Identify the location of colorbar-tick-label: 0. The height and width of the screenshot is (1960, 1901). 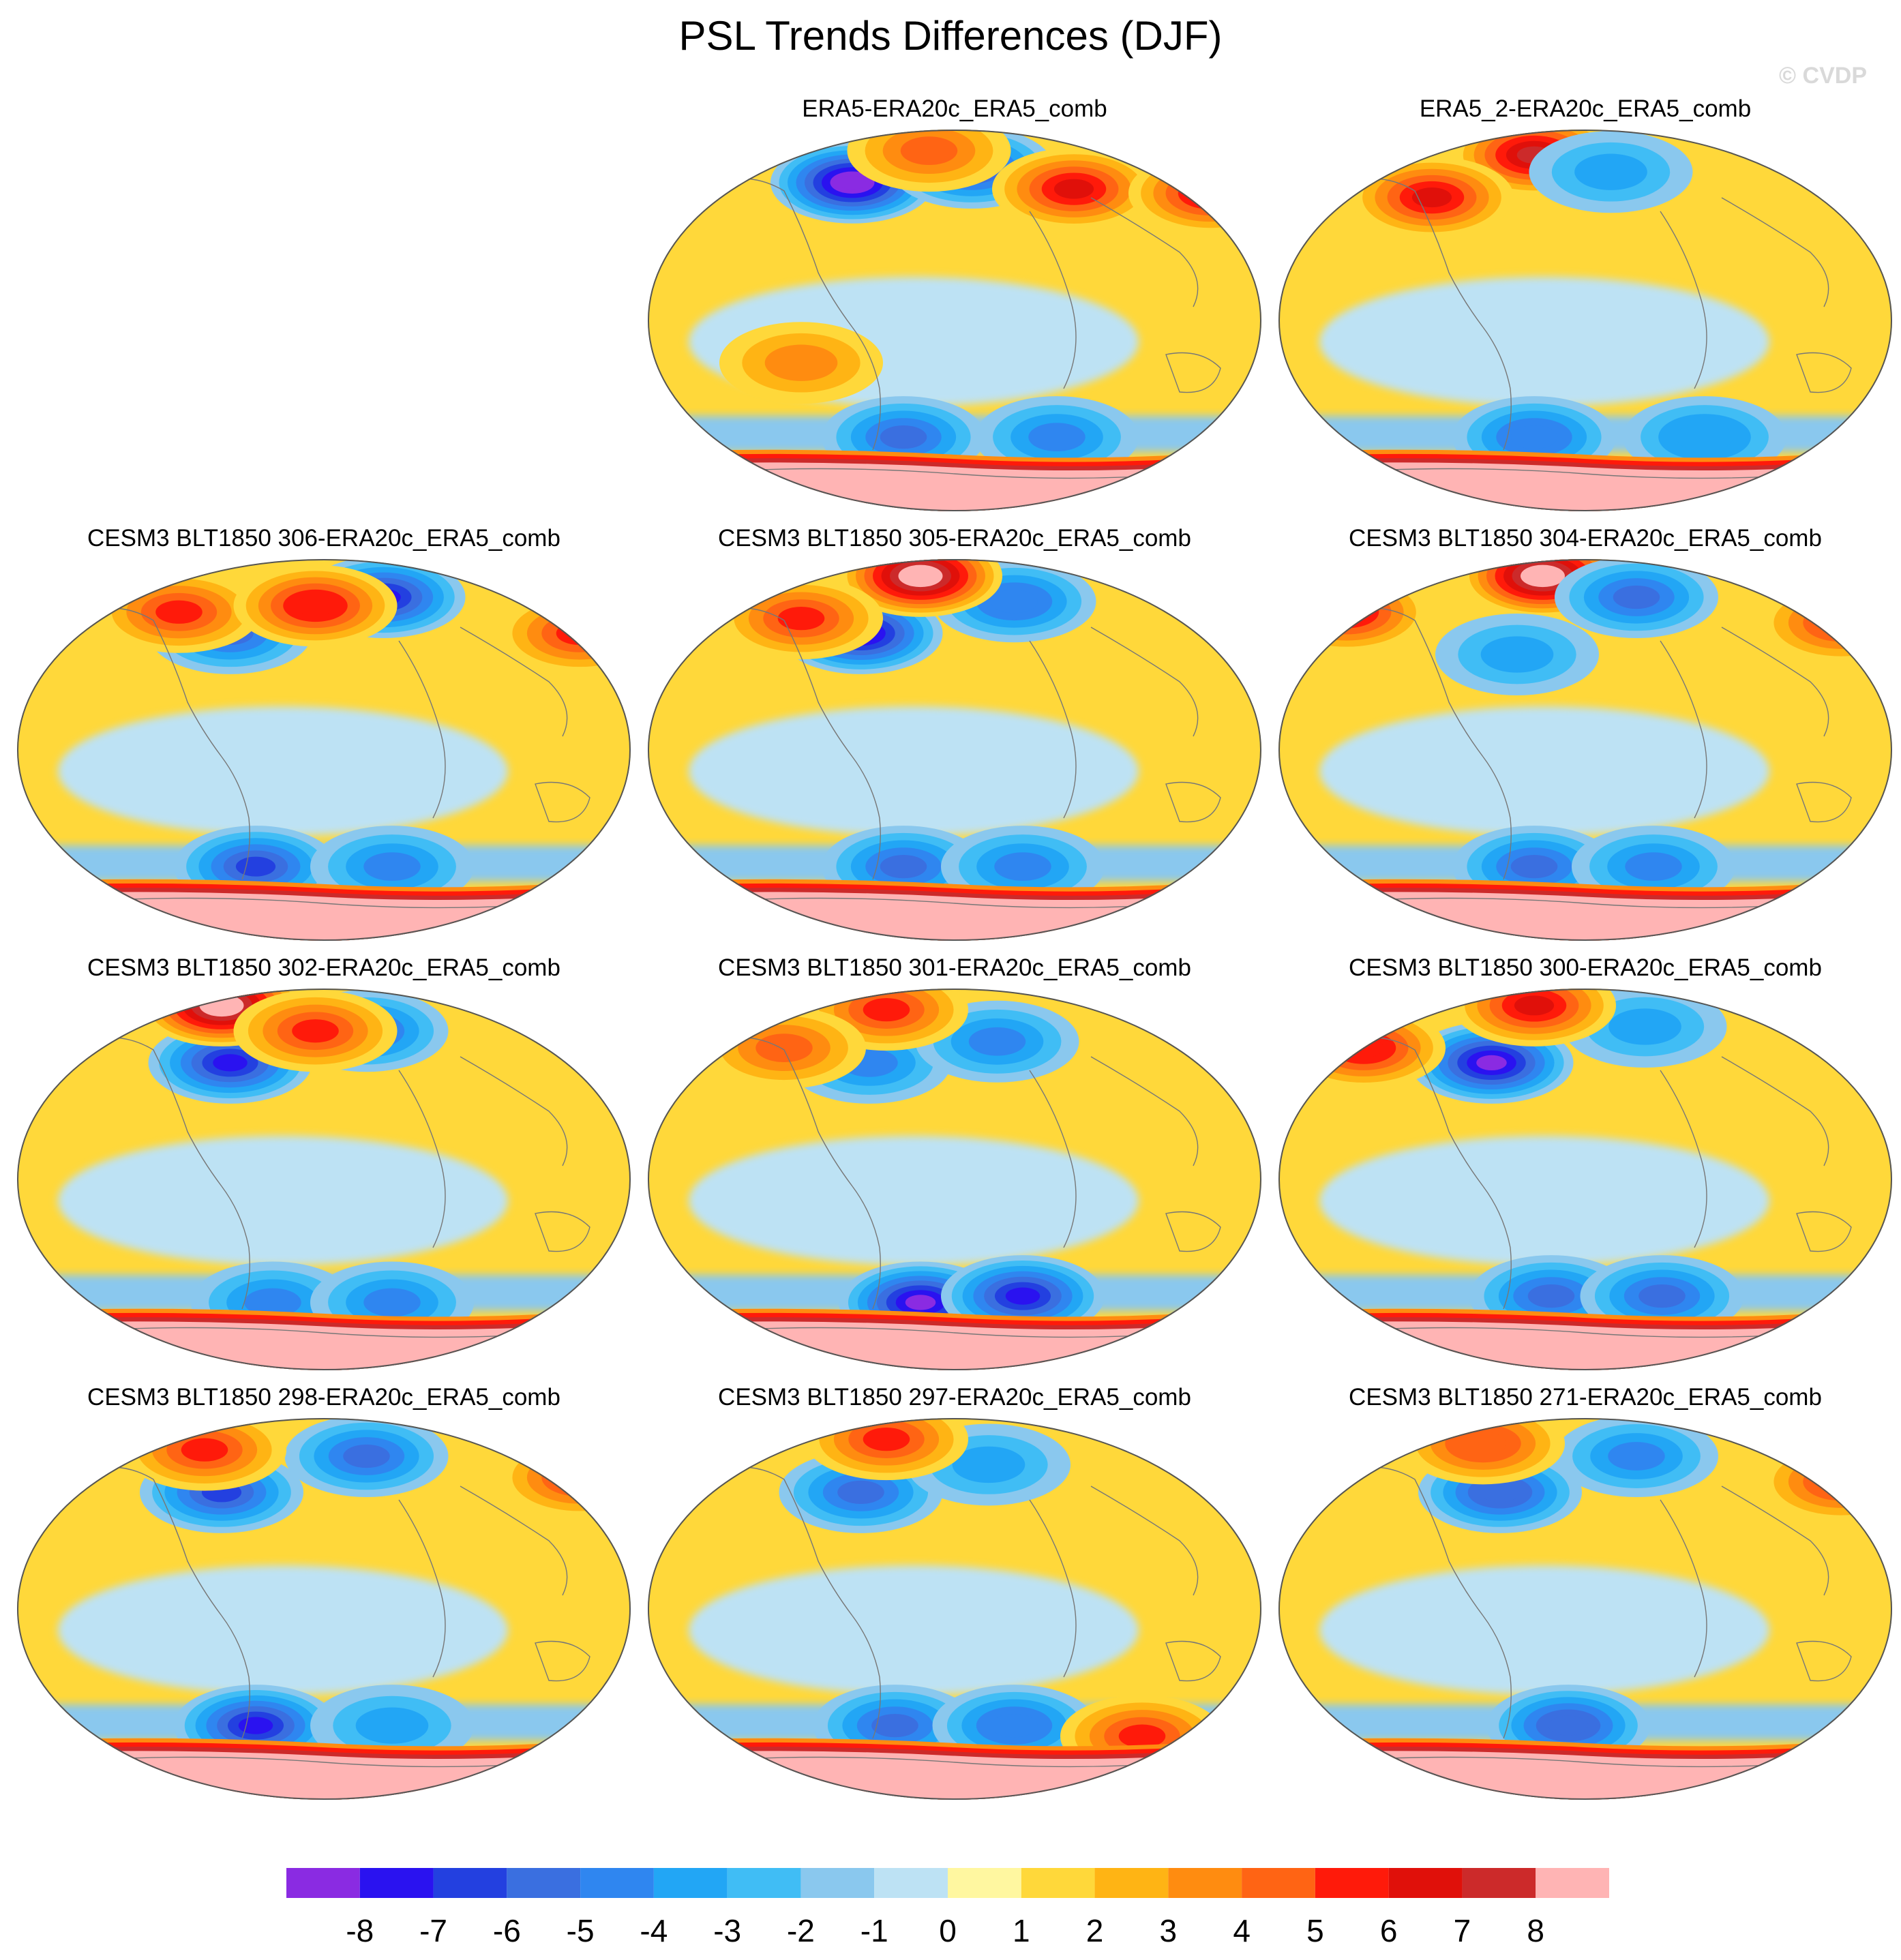
(948, 1930).